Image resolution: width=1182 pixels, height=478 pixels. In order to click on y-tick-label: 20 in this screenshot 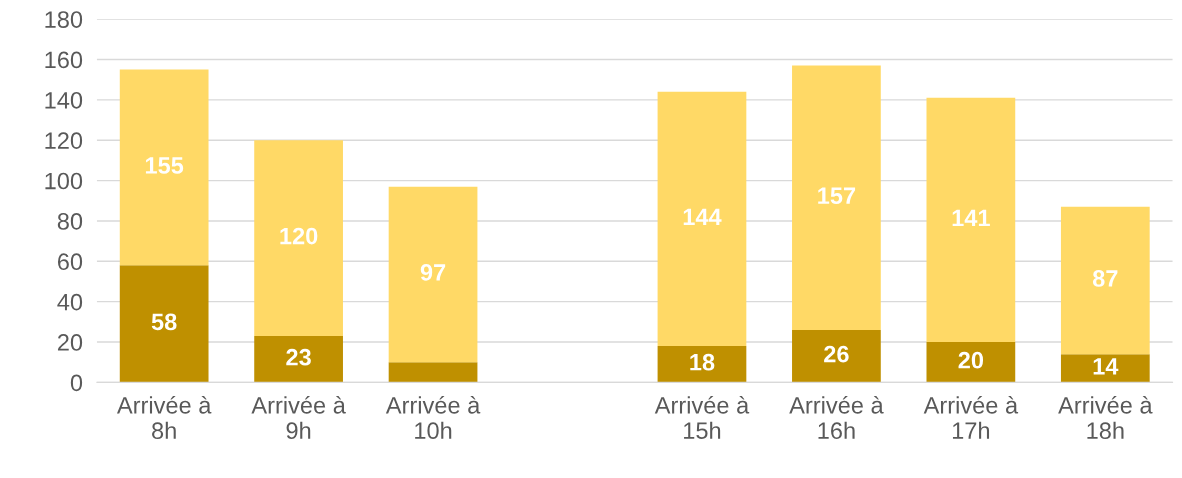, I will do `click(70, 342)`.